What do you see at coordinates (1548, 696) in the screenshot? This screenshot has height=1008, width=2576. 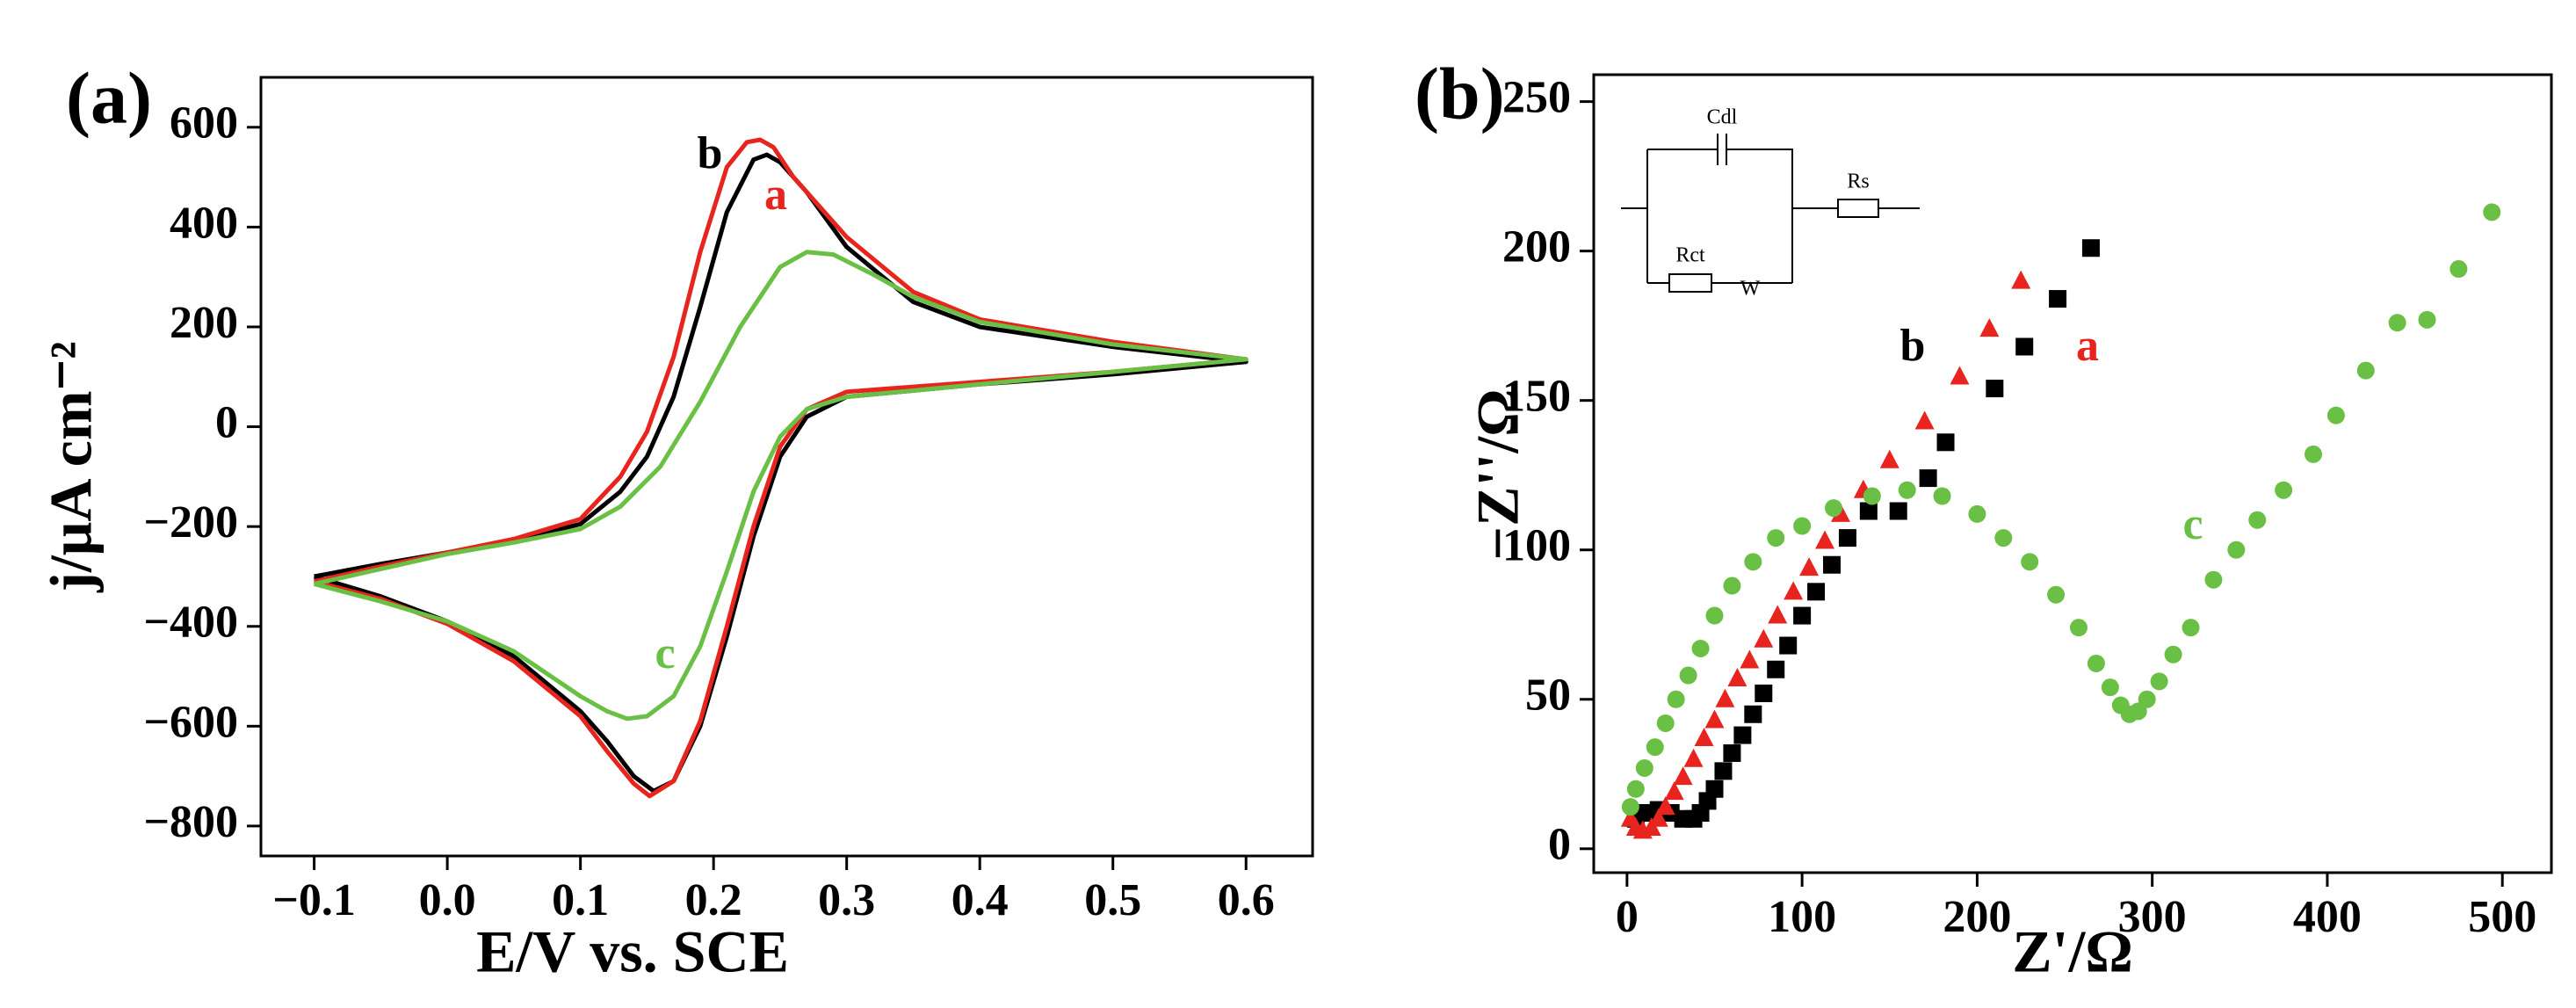 I see `y-tick-label: 50` at bounding box center [1548, 696].